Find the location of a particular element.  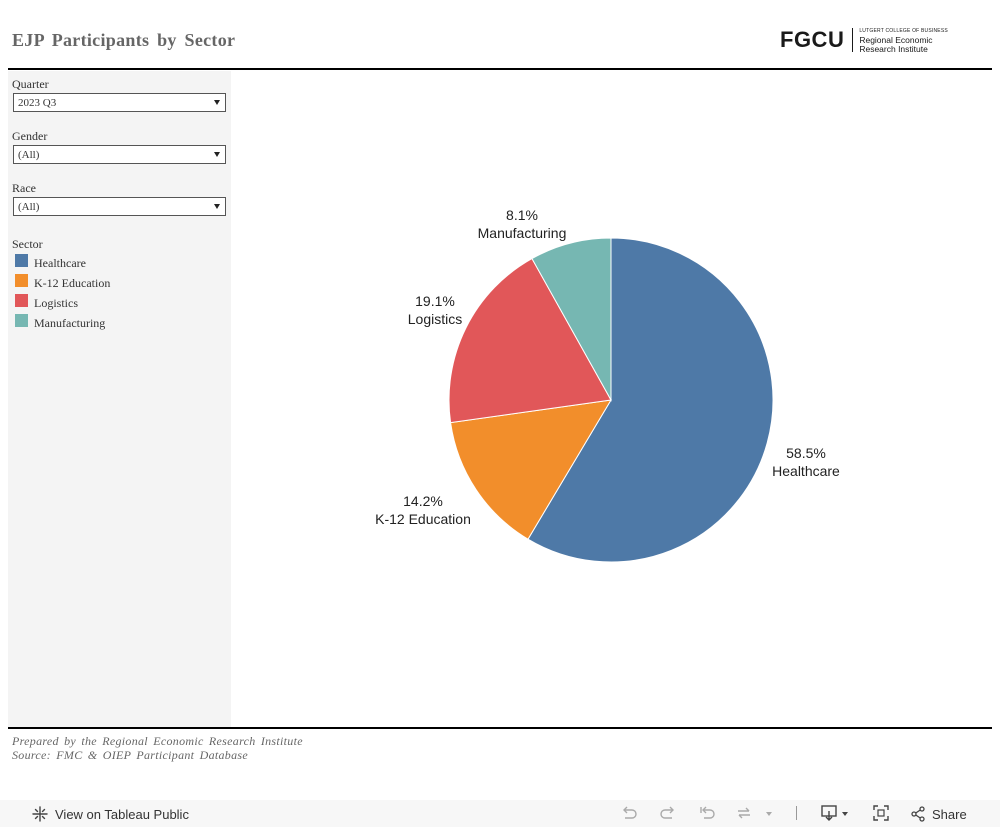

legend-label: K-12 Education is located at coordinates (72, 282).